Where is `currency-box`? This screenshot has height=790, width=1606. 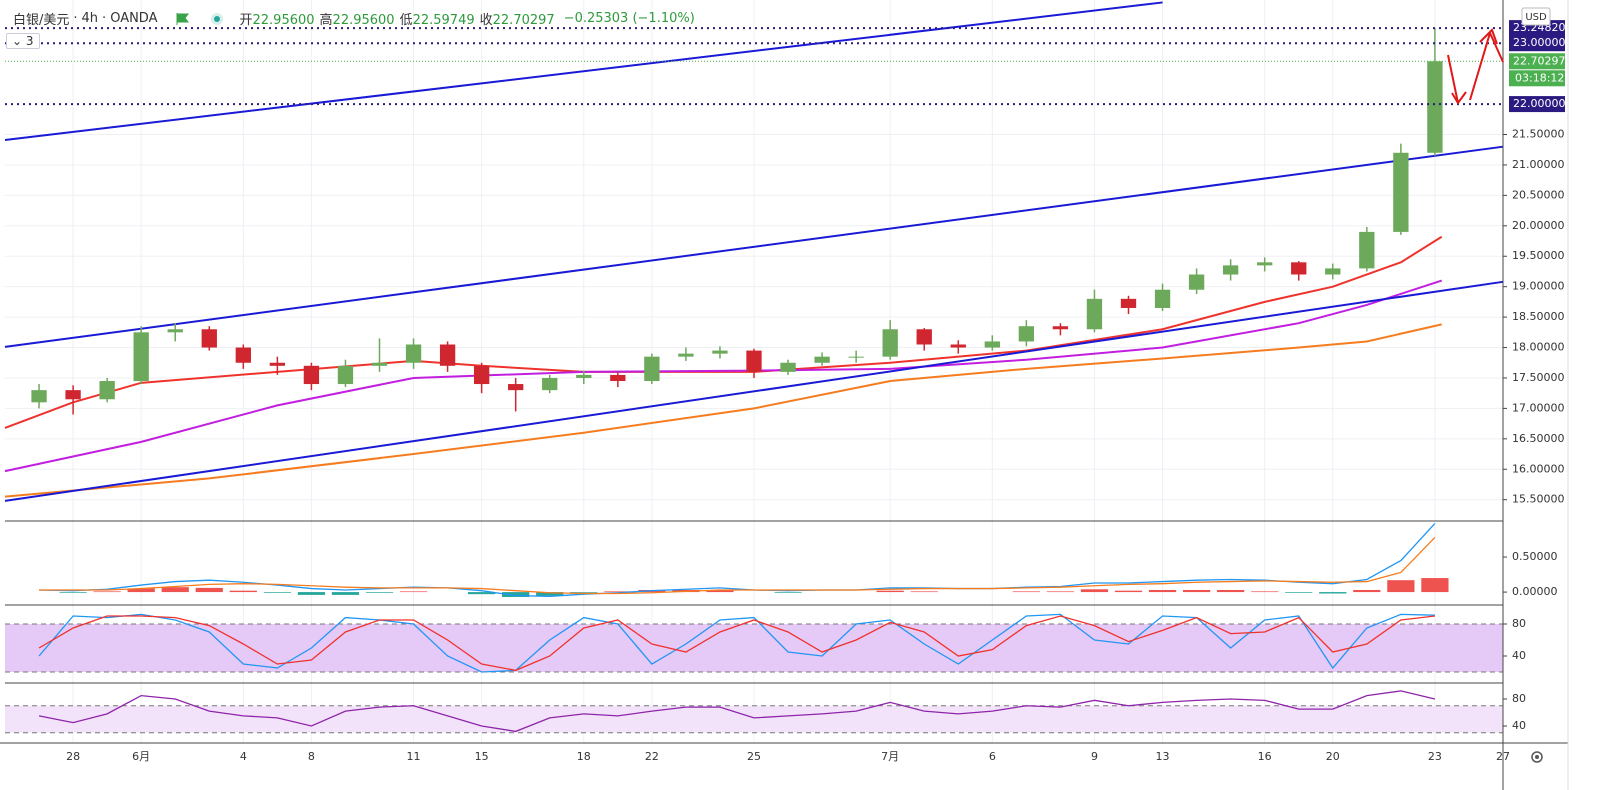
currency-box is located at coordinates (1536, 16).